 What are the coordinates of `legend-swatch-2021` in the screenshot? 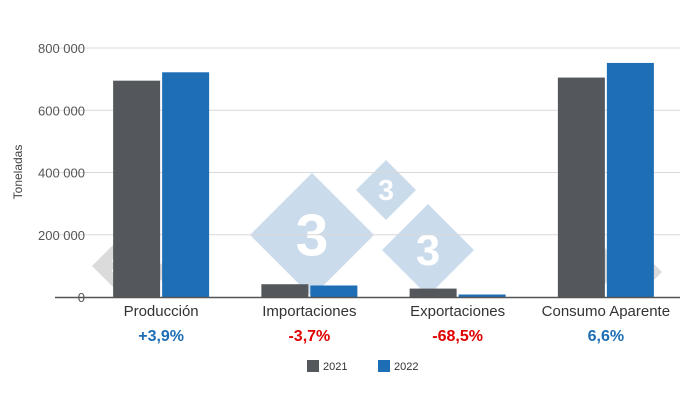 It's located at (313, 366).